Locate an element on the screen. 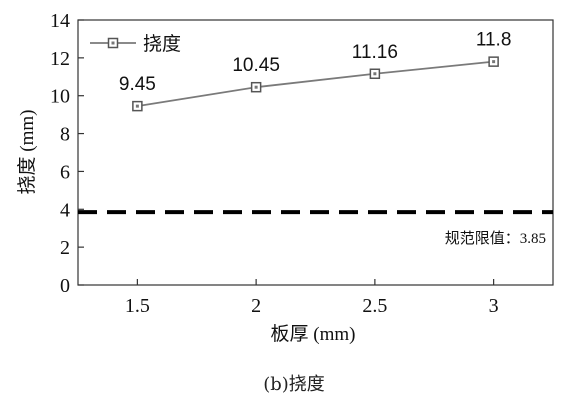 This screenshot has width=588, height=402. data-label: 11.8 is located at coordinates (494, 40).